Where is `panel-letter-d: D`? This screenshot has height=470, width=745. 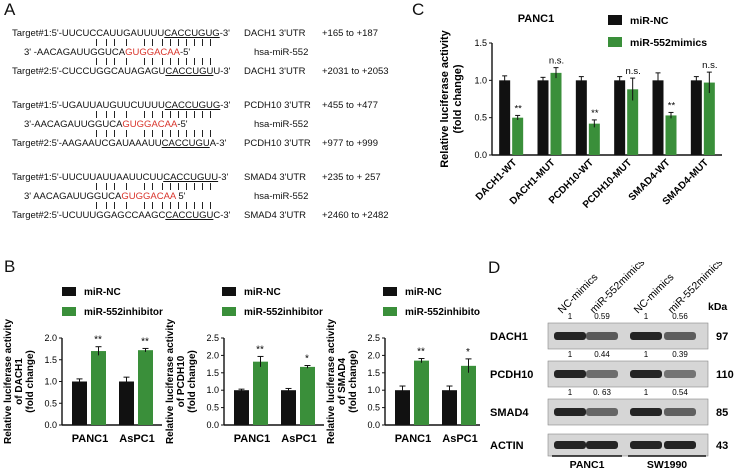 panel-letter-d: D is located at coordinates (494, 267).